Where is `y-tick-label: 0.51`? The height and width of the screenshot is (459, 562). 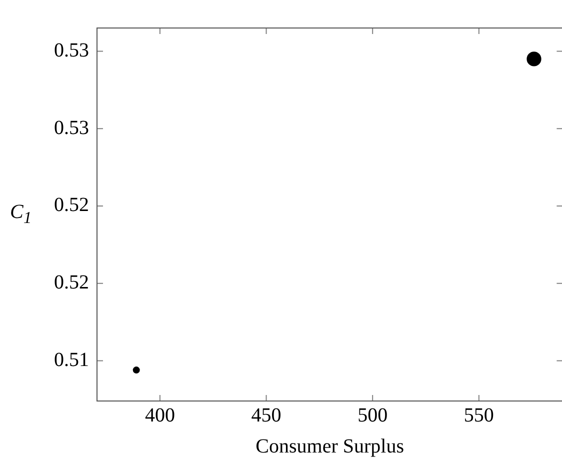
y-tick-label: 0.51 is located at coordinates (71, 360).